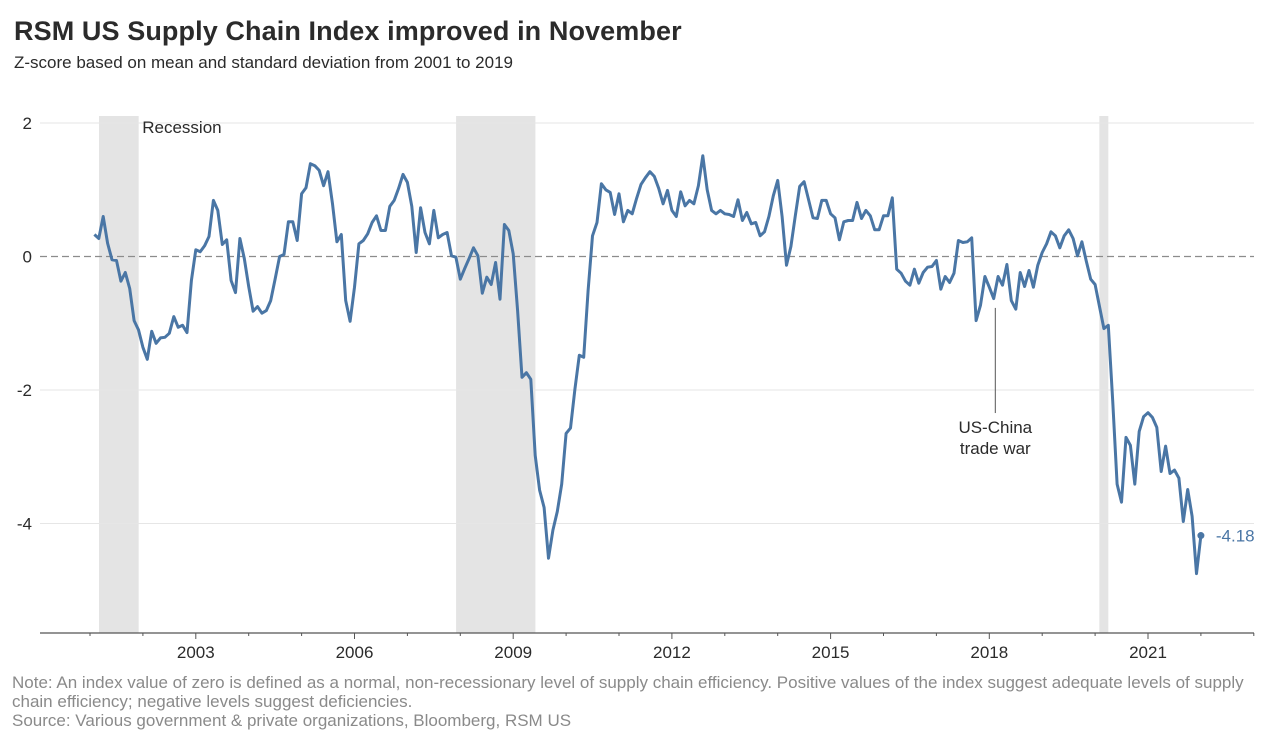  What do you see at coordinates (995, 448) in the screenshot?
I see `trade-war-annotation-line2: trade war` at bounding box center [995, 448].